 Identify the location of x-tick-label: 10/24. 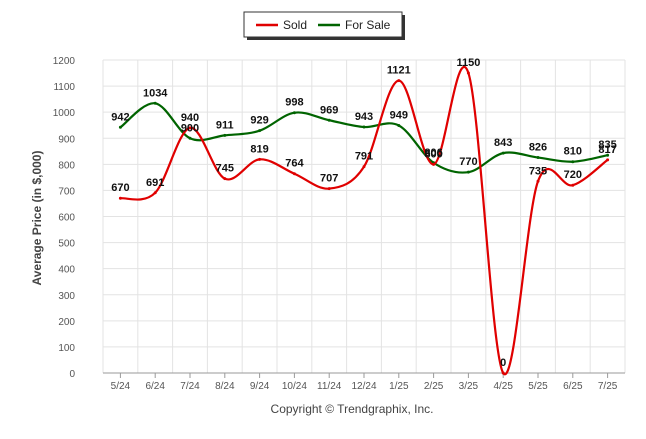
(294, 386).